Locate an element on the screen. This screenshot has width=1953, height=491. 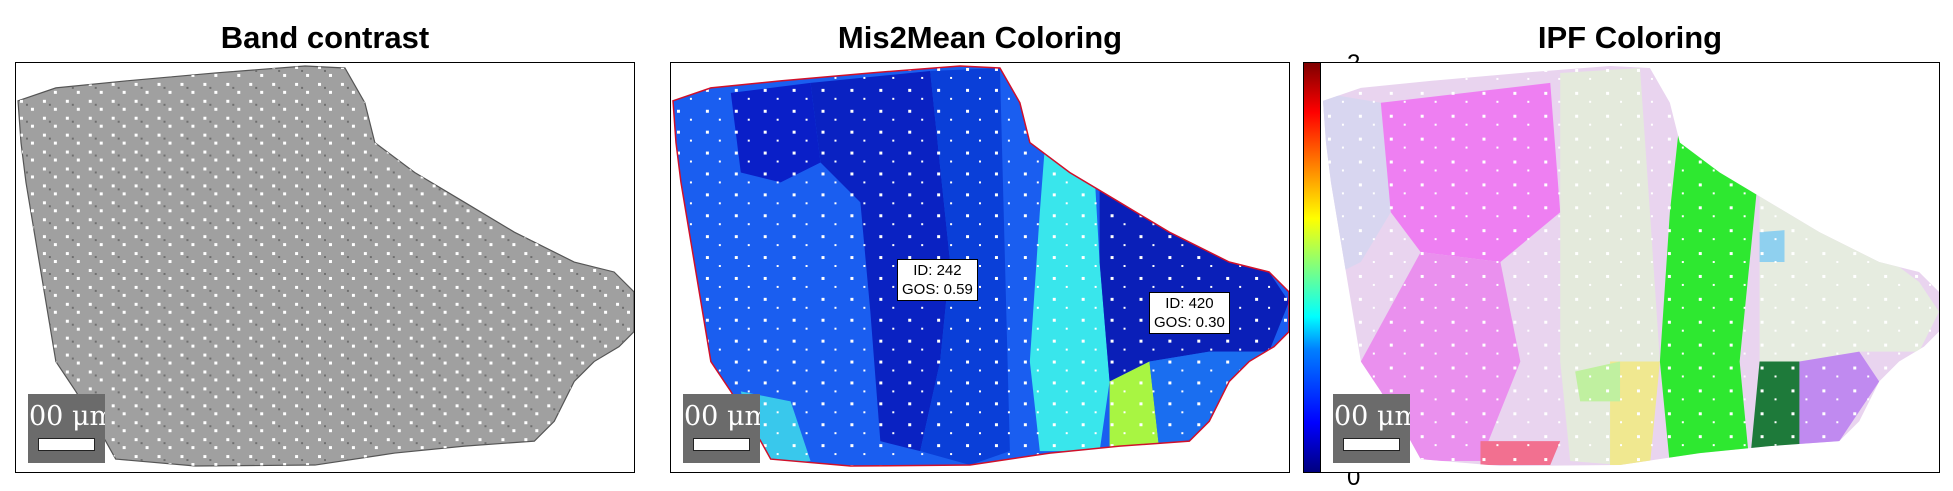
grain-annotation-420: ID: 420 GOS: 0.30 is located at coordinates (1189, 313).